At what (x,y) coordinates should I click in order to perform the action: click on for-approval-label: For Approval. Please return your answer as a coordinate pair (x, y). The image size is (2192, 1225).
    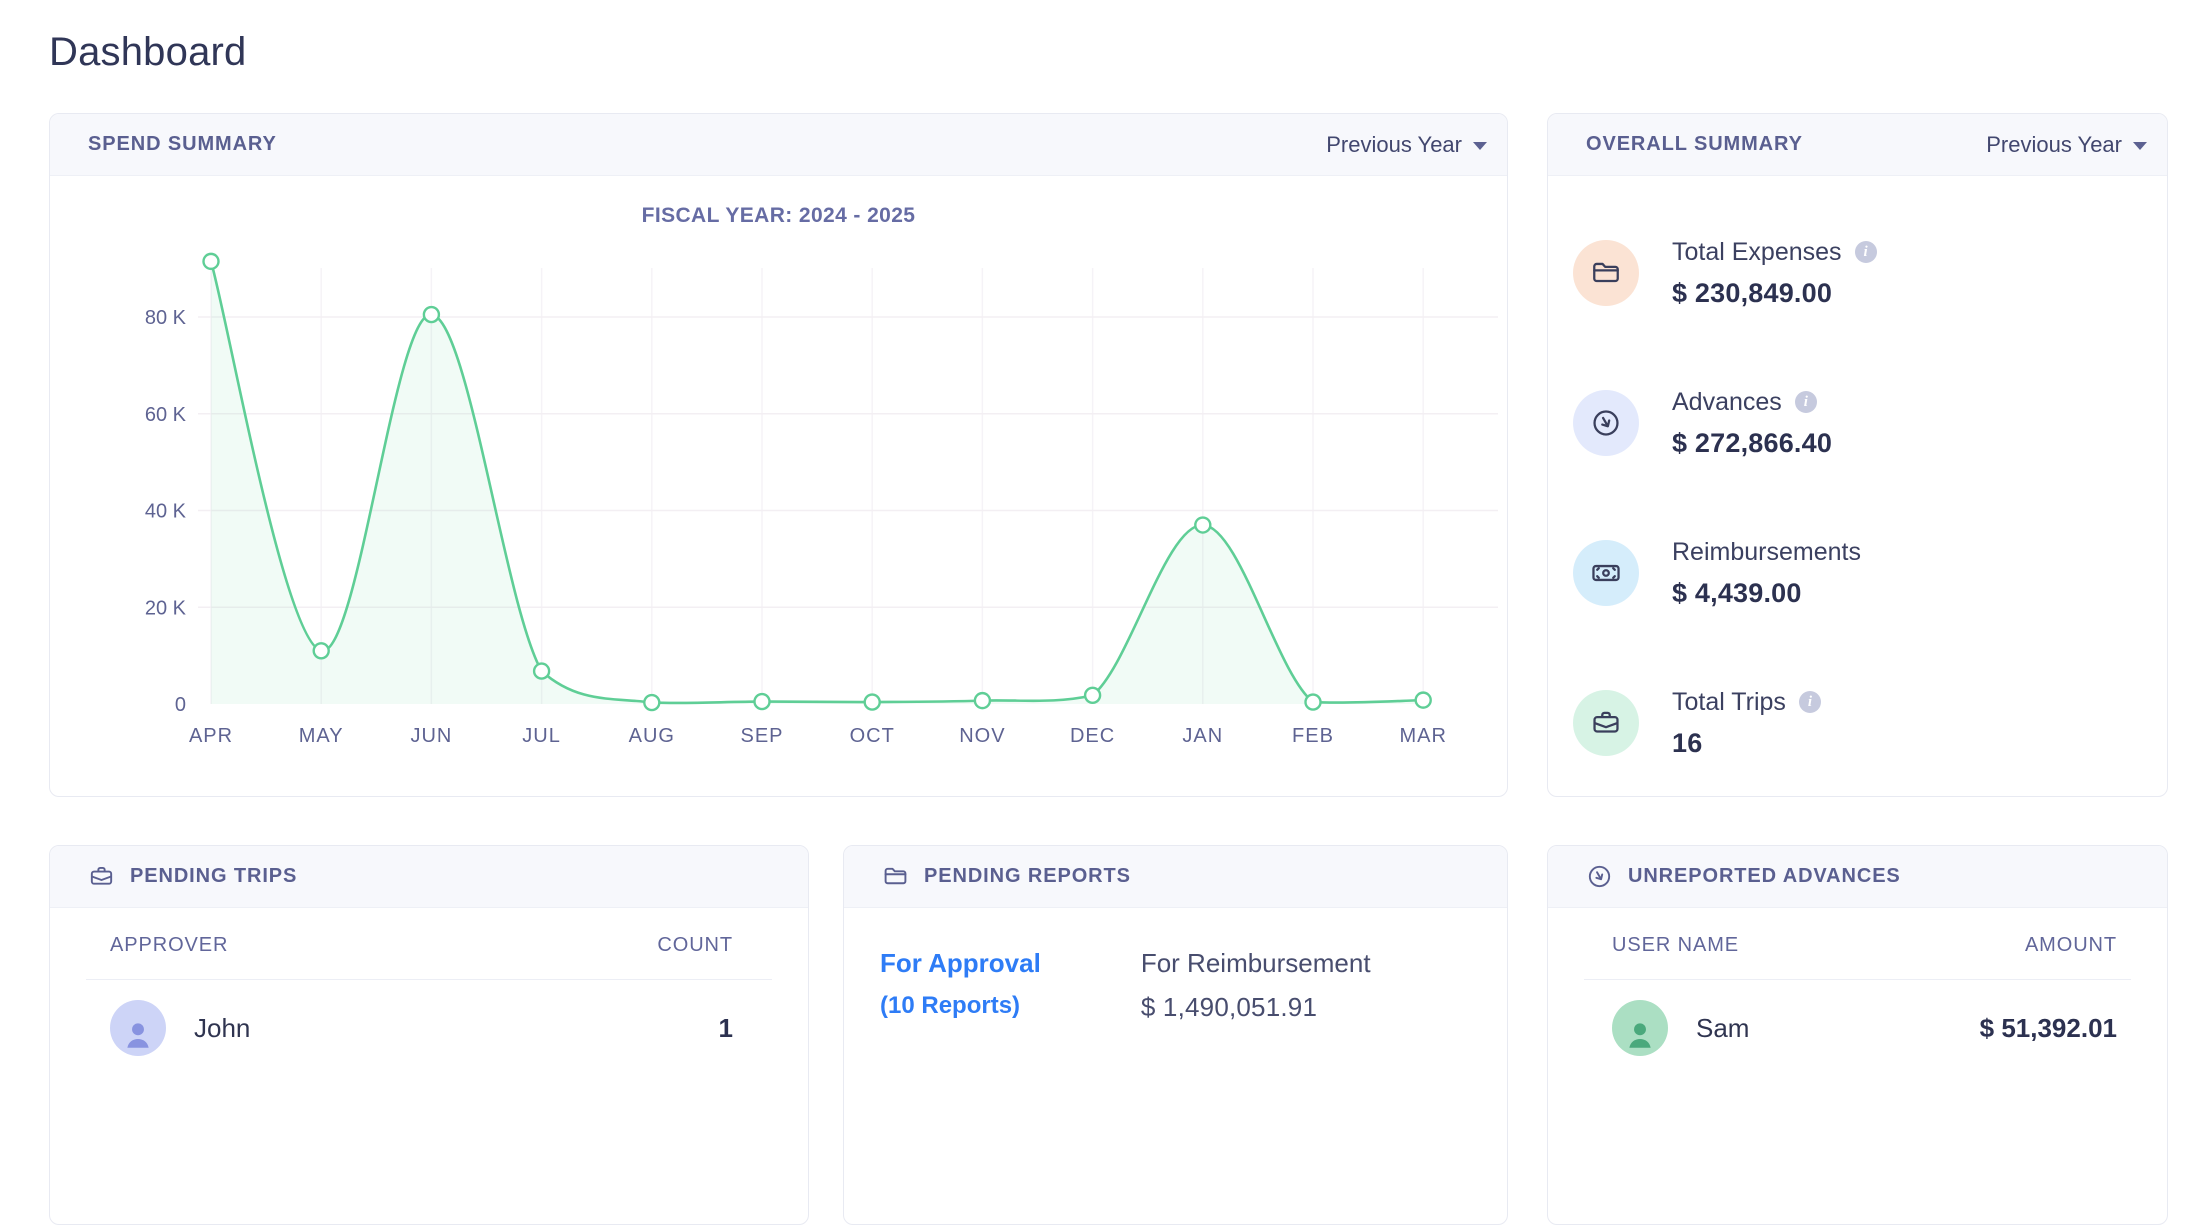
    Looking at the image, I should click on (960, 963).